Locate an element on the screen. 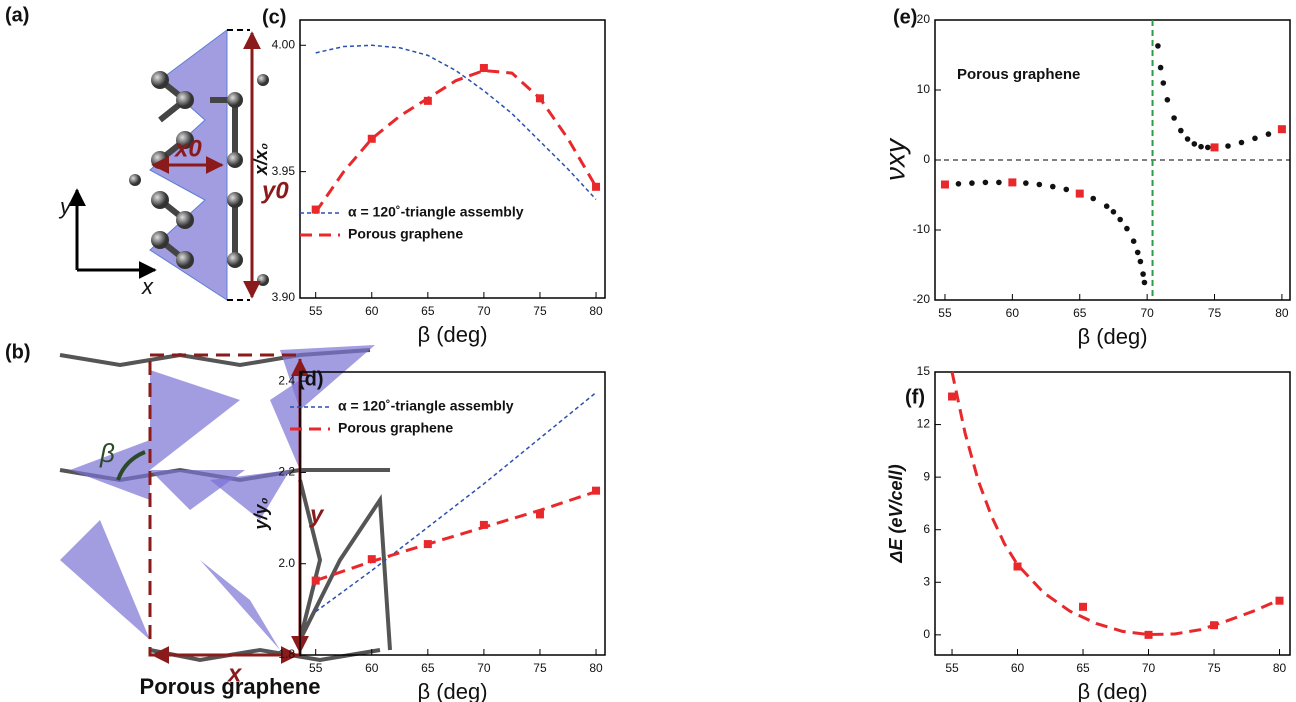 This screenshot has width=1296, height=702. y-tick-label: 9 is located at coordinates (926, 476).